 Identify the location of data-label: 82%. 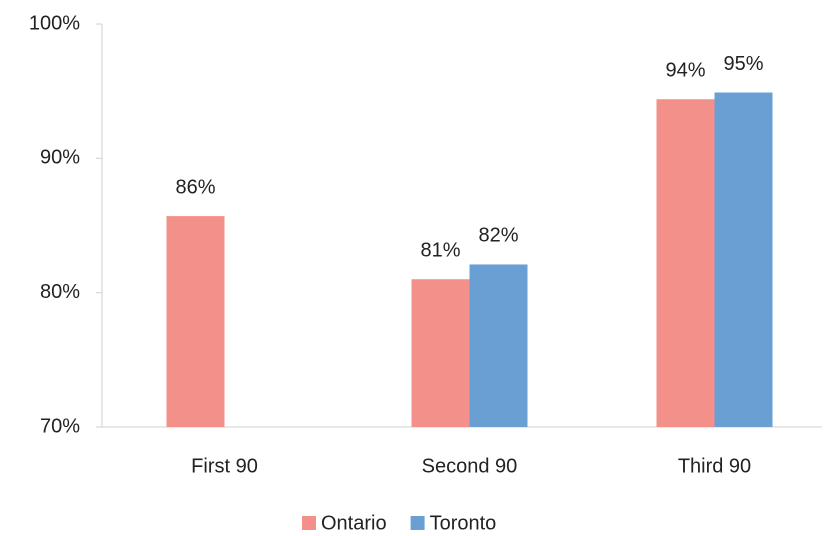
(498, 236).